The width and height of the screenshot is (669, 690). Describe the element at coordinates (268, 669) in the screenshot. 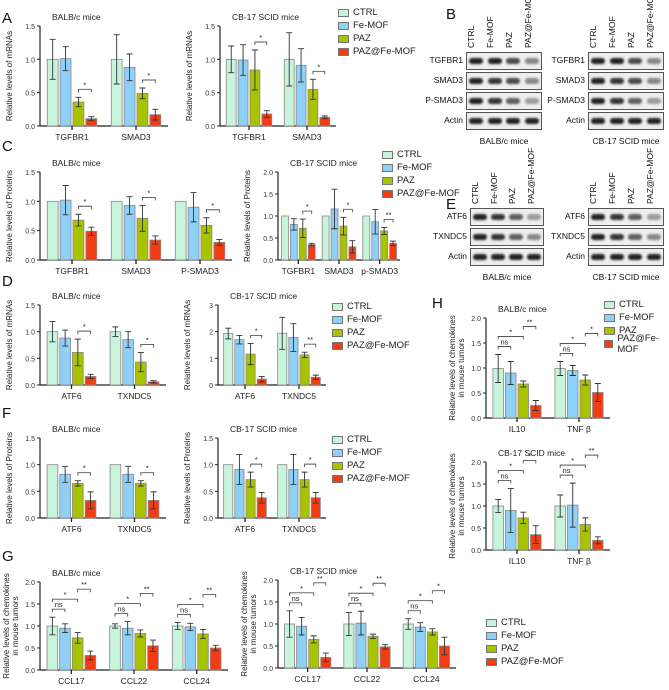

I see `y-tick-label: 0.0` at that location.